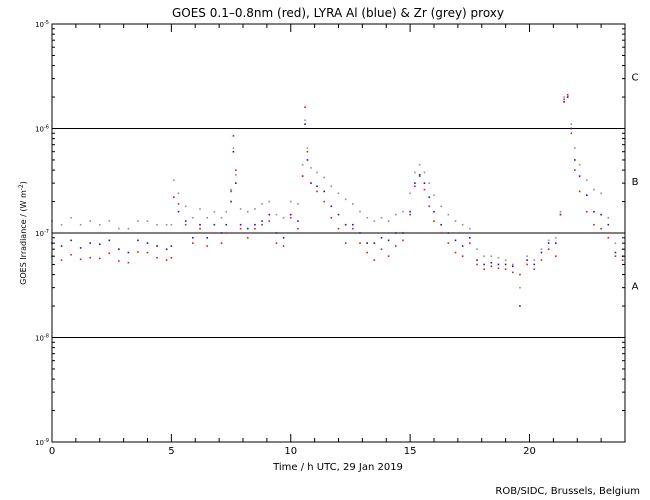 The height and width of the screenshot is (500, 650). Describe the element at coordinates (42, 129) in the screenshot. I see `y-tick-label: 10⁻⁶` at that location.